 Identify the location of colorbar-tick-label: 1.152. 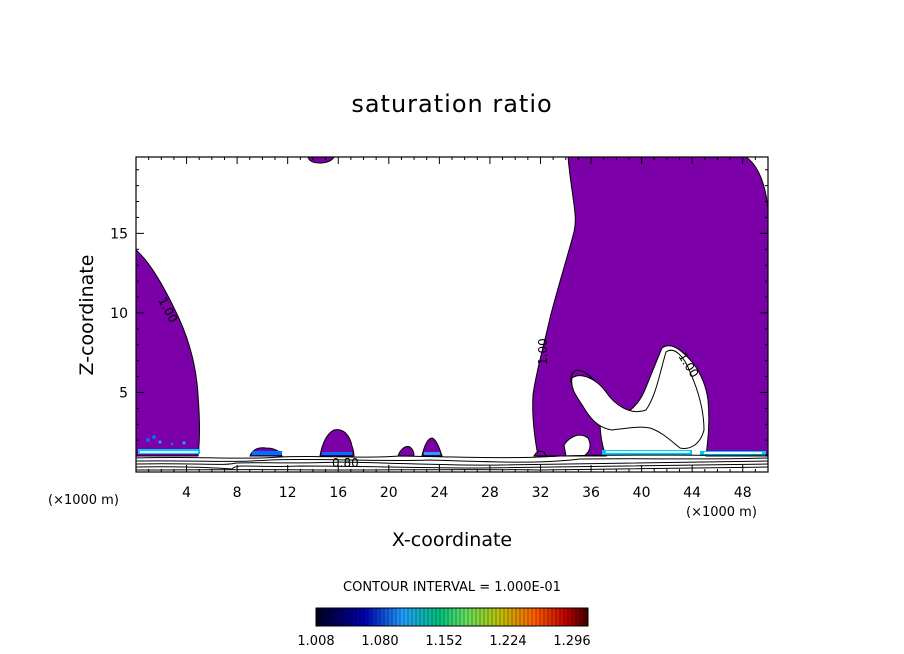
(443, 641).